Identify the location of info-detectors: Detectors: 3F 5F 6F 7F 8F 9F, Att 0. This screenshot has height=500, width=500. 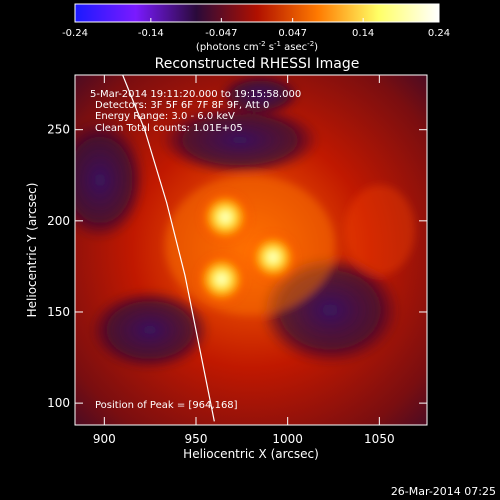
(182, 105).